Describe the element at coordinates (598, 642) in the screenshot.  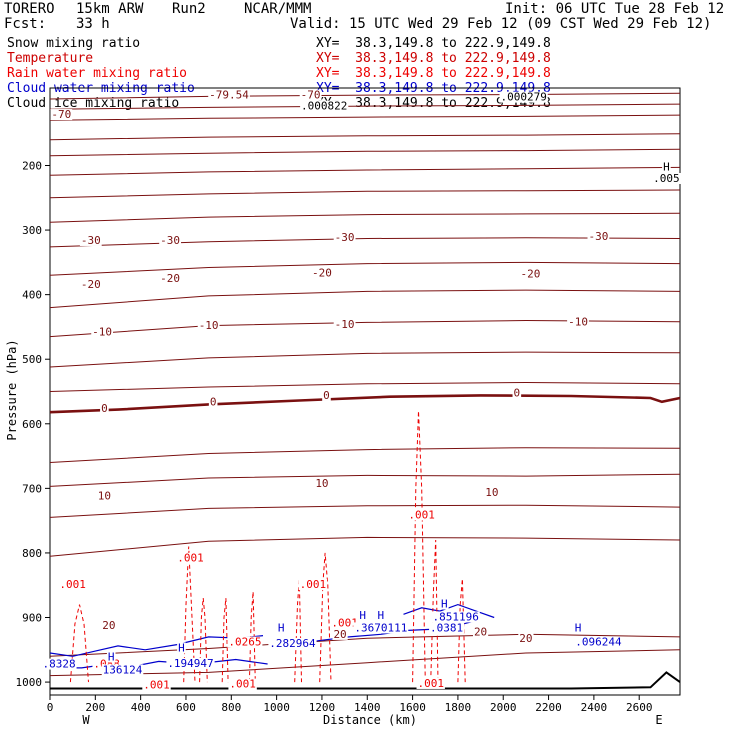
I see `cloud-water-label: .096244` at that location.